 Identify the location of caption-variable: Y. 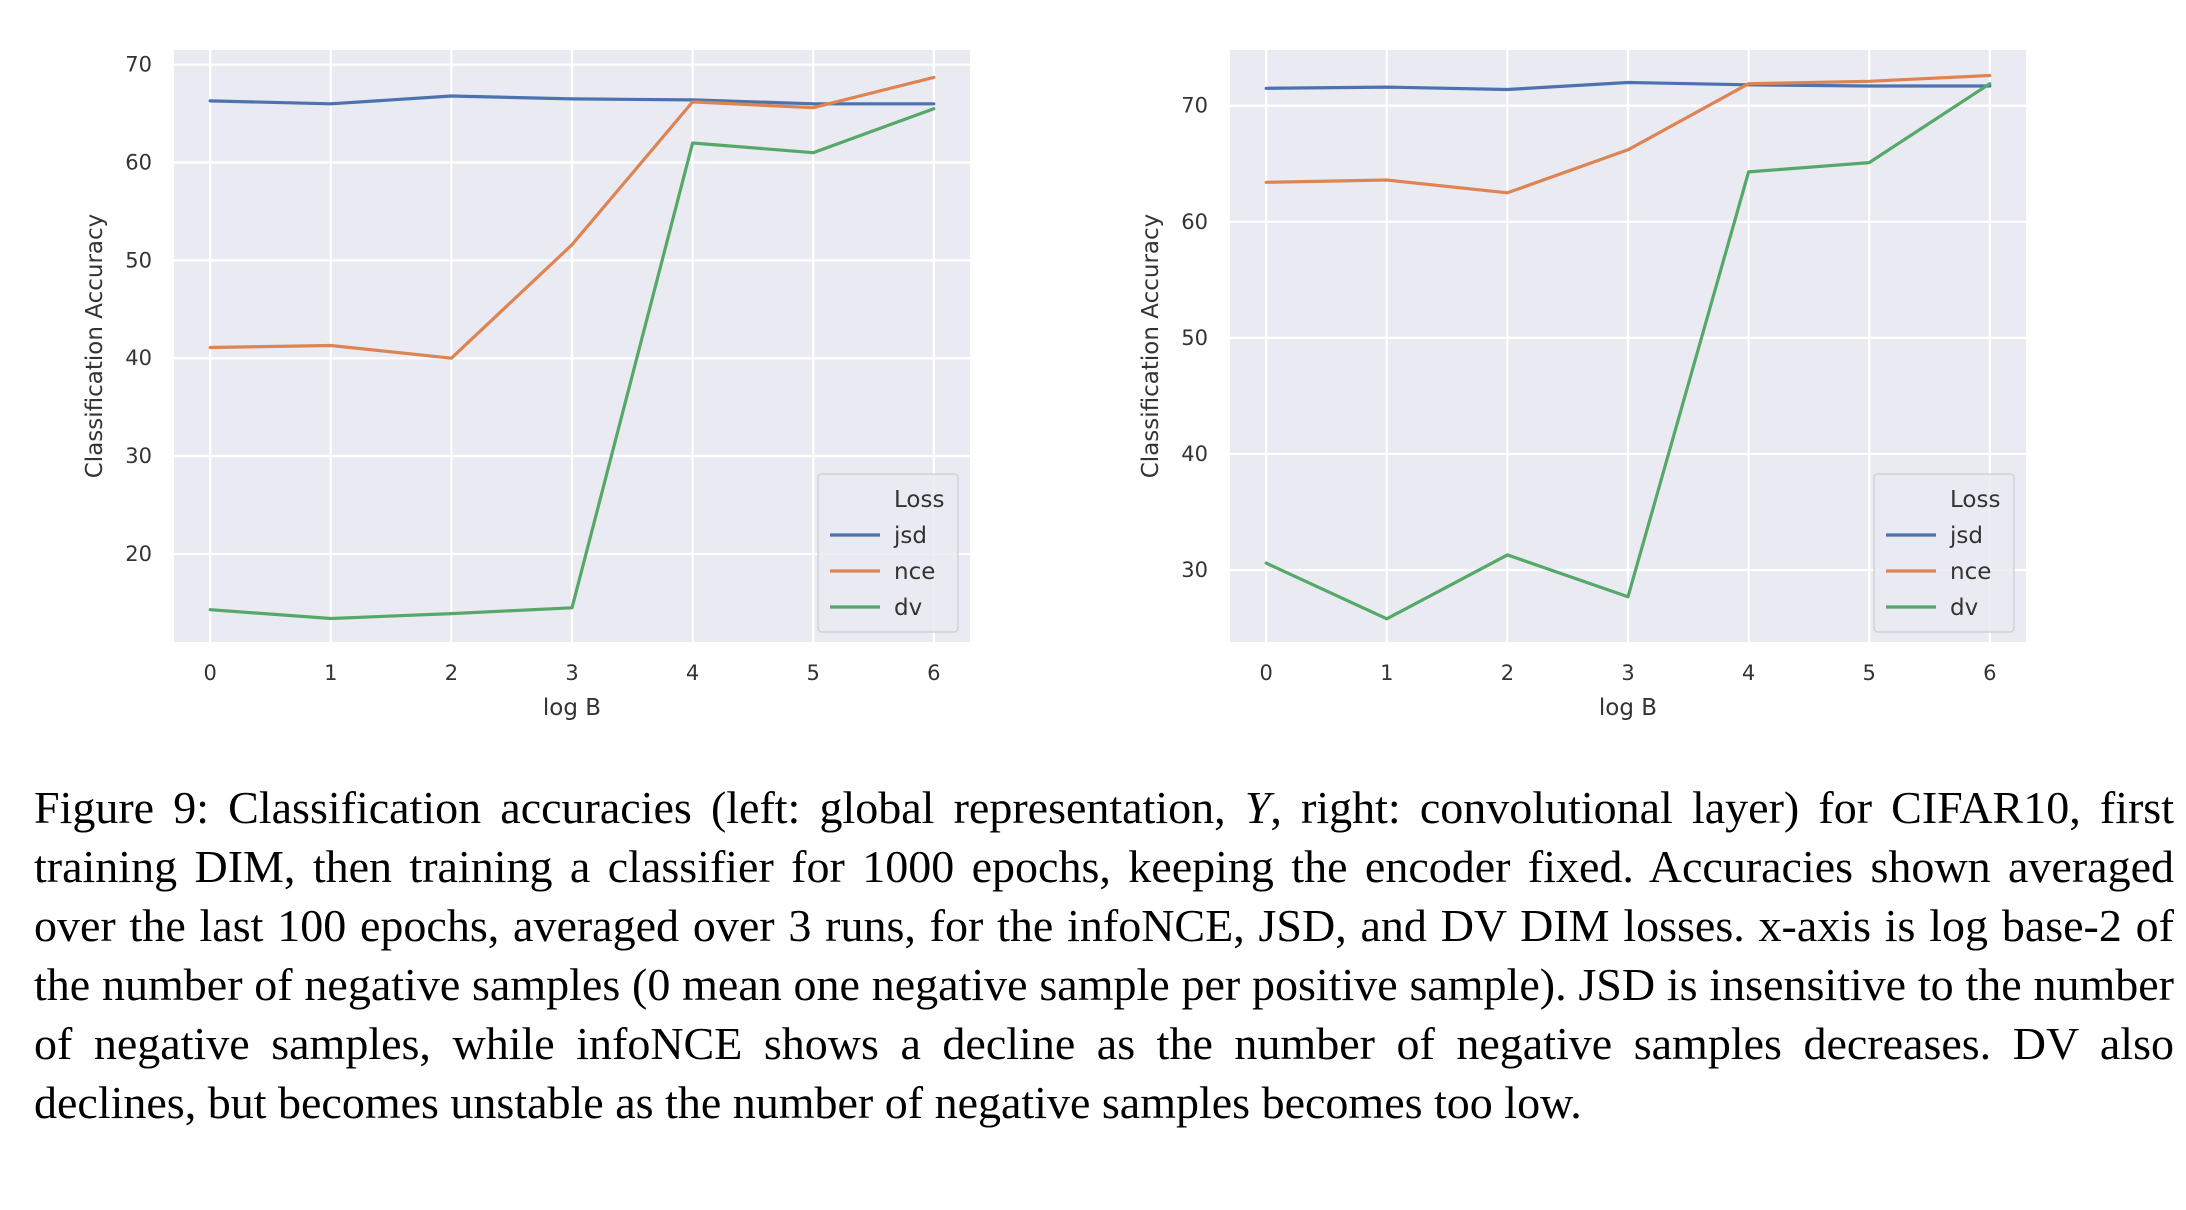
(1257, 807).